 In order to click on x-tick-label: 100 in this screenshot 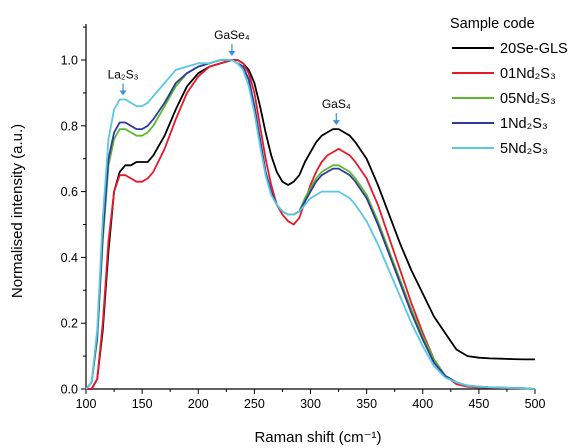, I will do `click(86, 404)`.